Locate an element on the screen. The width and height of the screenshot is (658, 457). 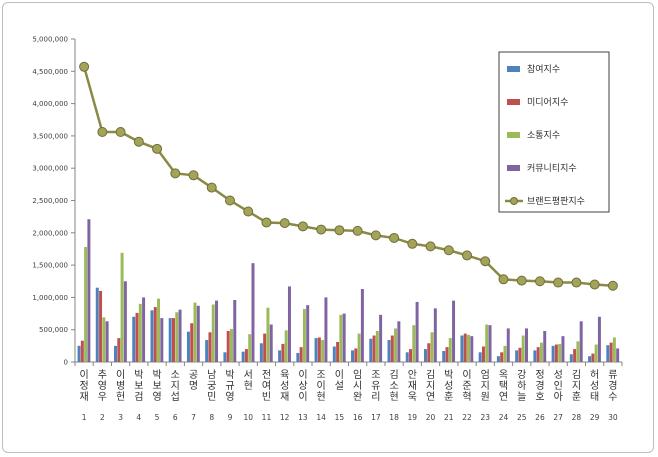
x-index-label: 18 is located at coordinates (394, 417).